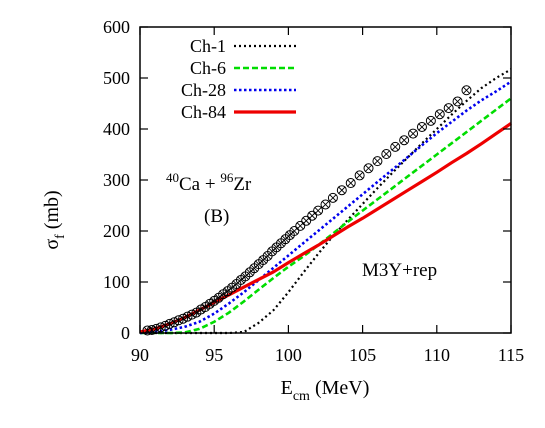 This screenshot has width=545, height=428. Describe the element at coordinates (116, 27) in the screenshot. I see `y-tick-label: 600` at that location.